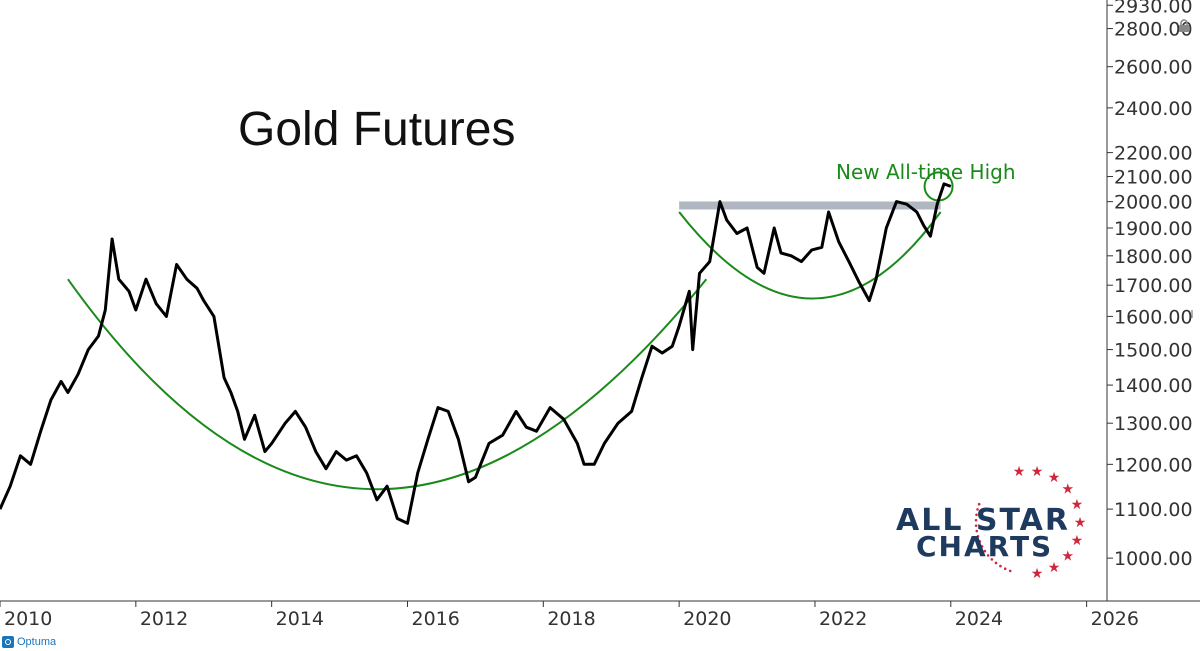  Describe the element at coordinates (1153, 30) in the screenshot. I see `y-tick-label: 2800.00` at that location.